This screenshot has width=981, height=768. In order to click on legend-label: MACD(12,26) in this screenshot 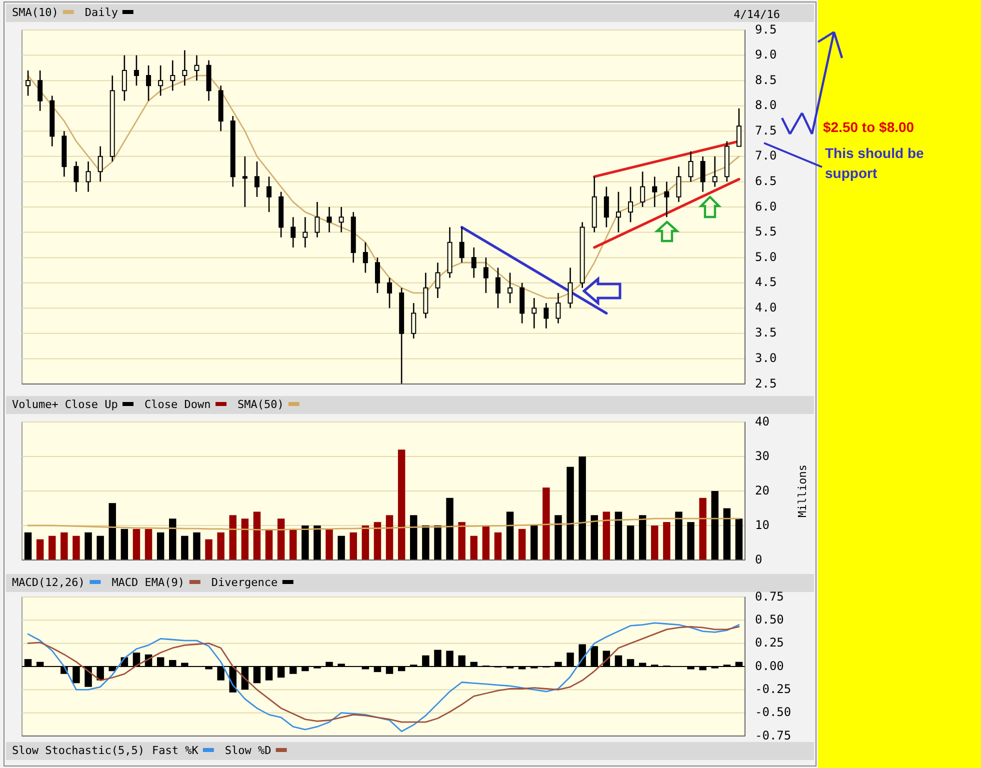, I will do `click(48, 582)`.